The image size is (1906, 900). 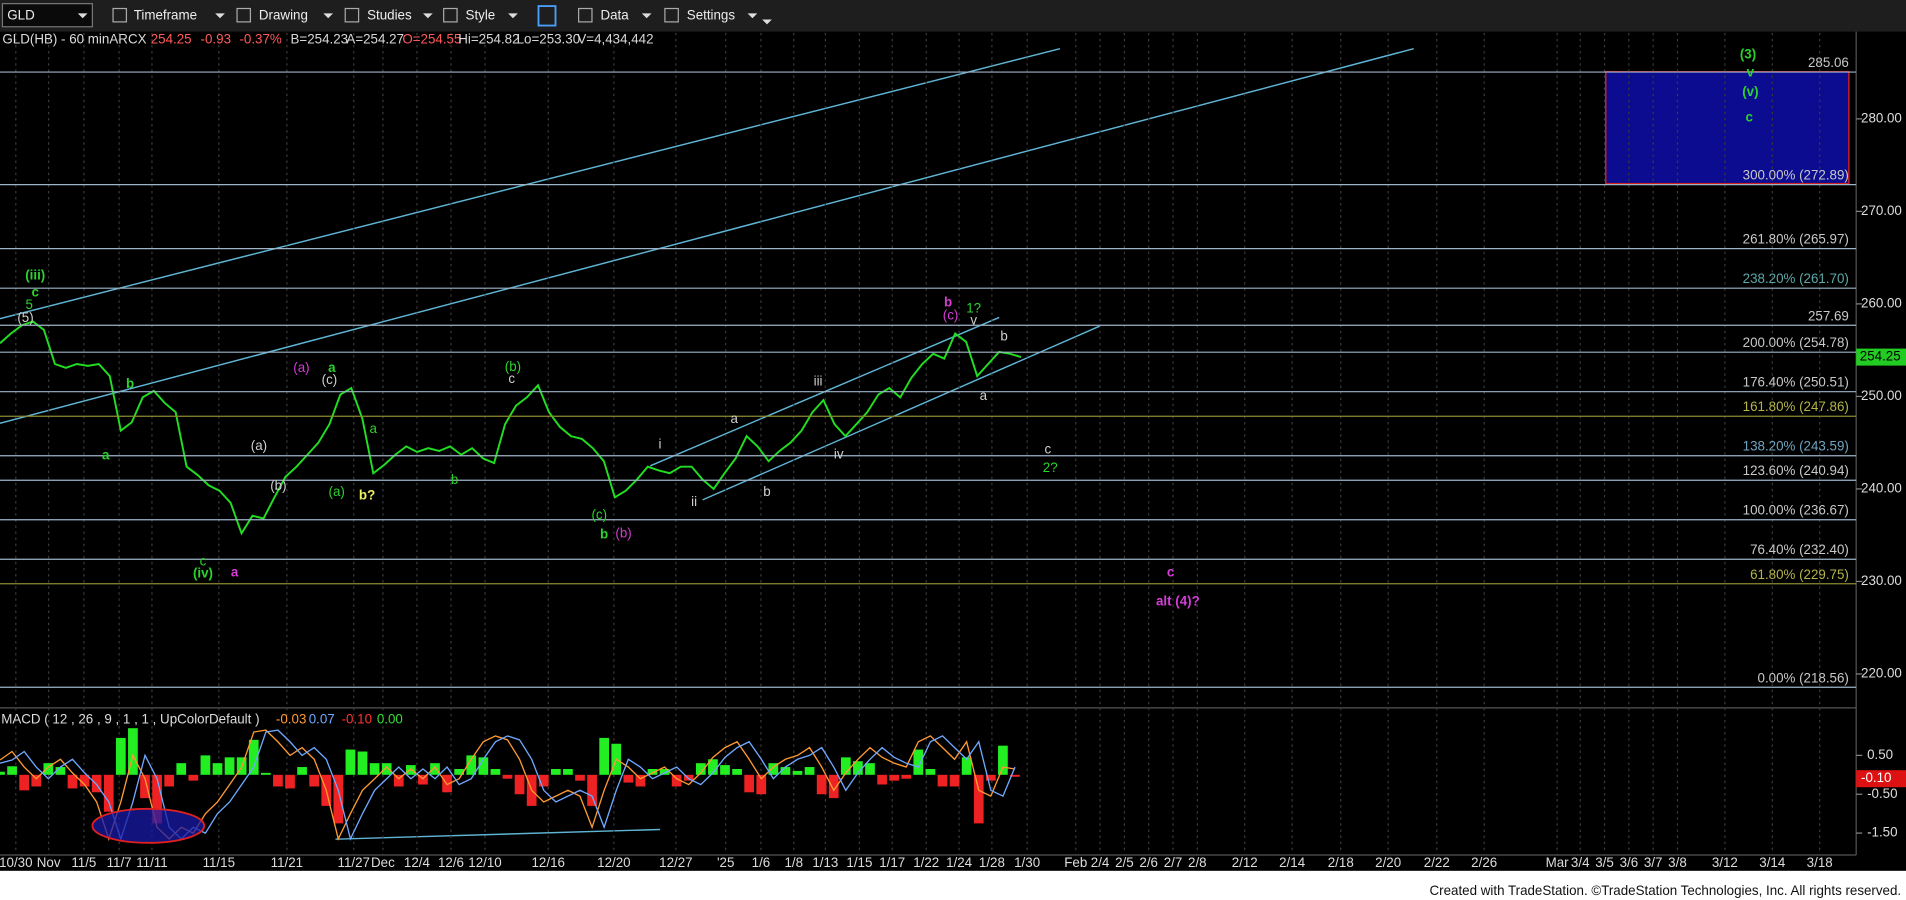 I want to click on x-tick-label: 3/8, so click(x=1677, y=862).